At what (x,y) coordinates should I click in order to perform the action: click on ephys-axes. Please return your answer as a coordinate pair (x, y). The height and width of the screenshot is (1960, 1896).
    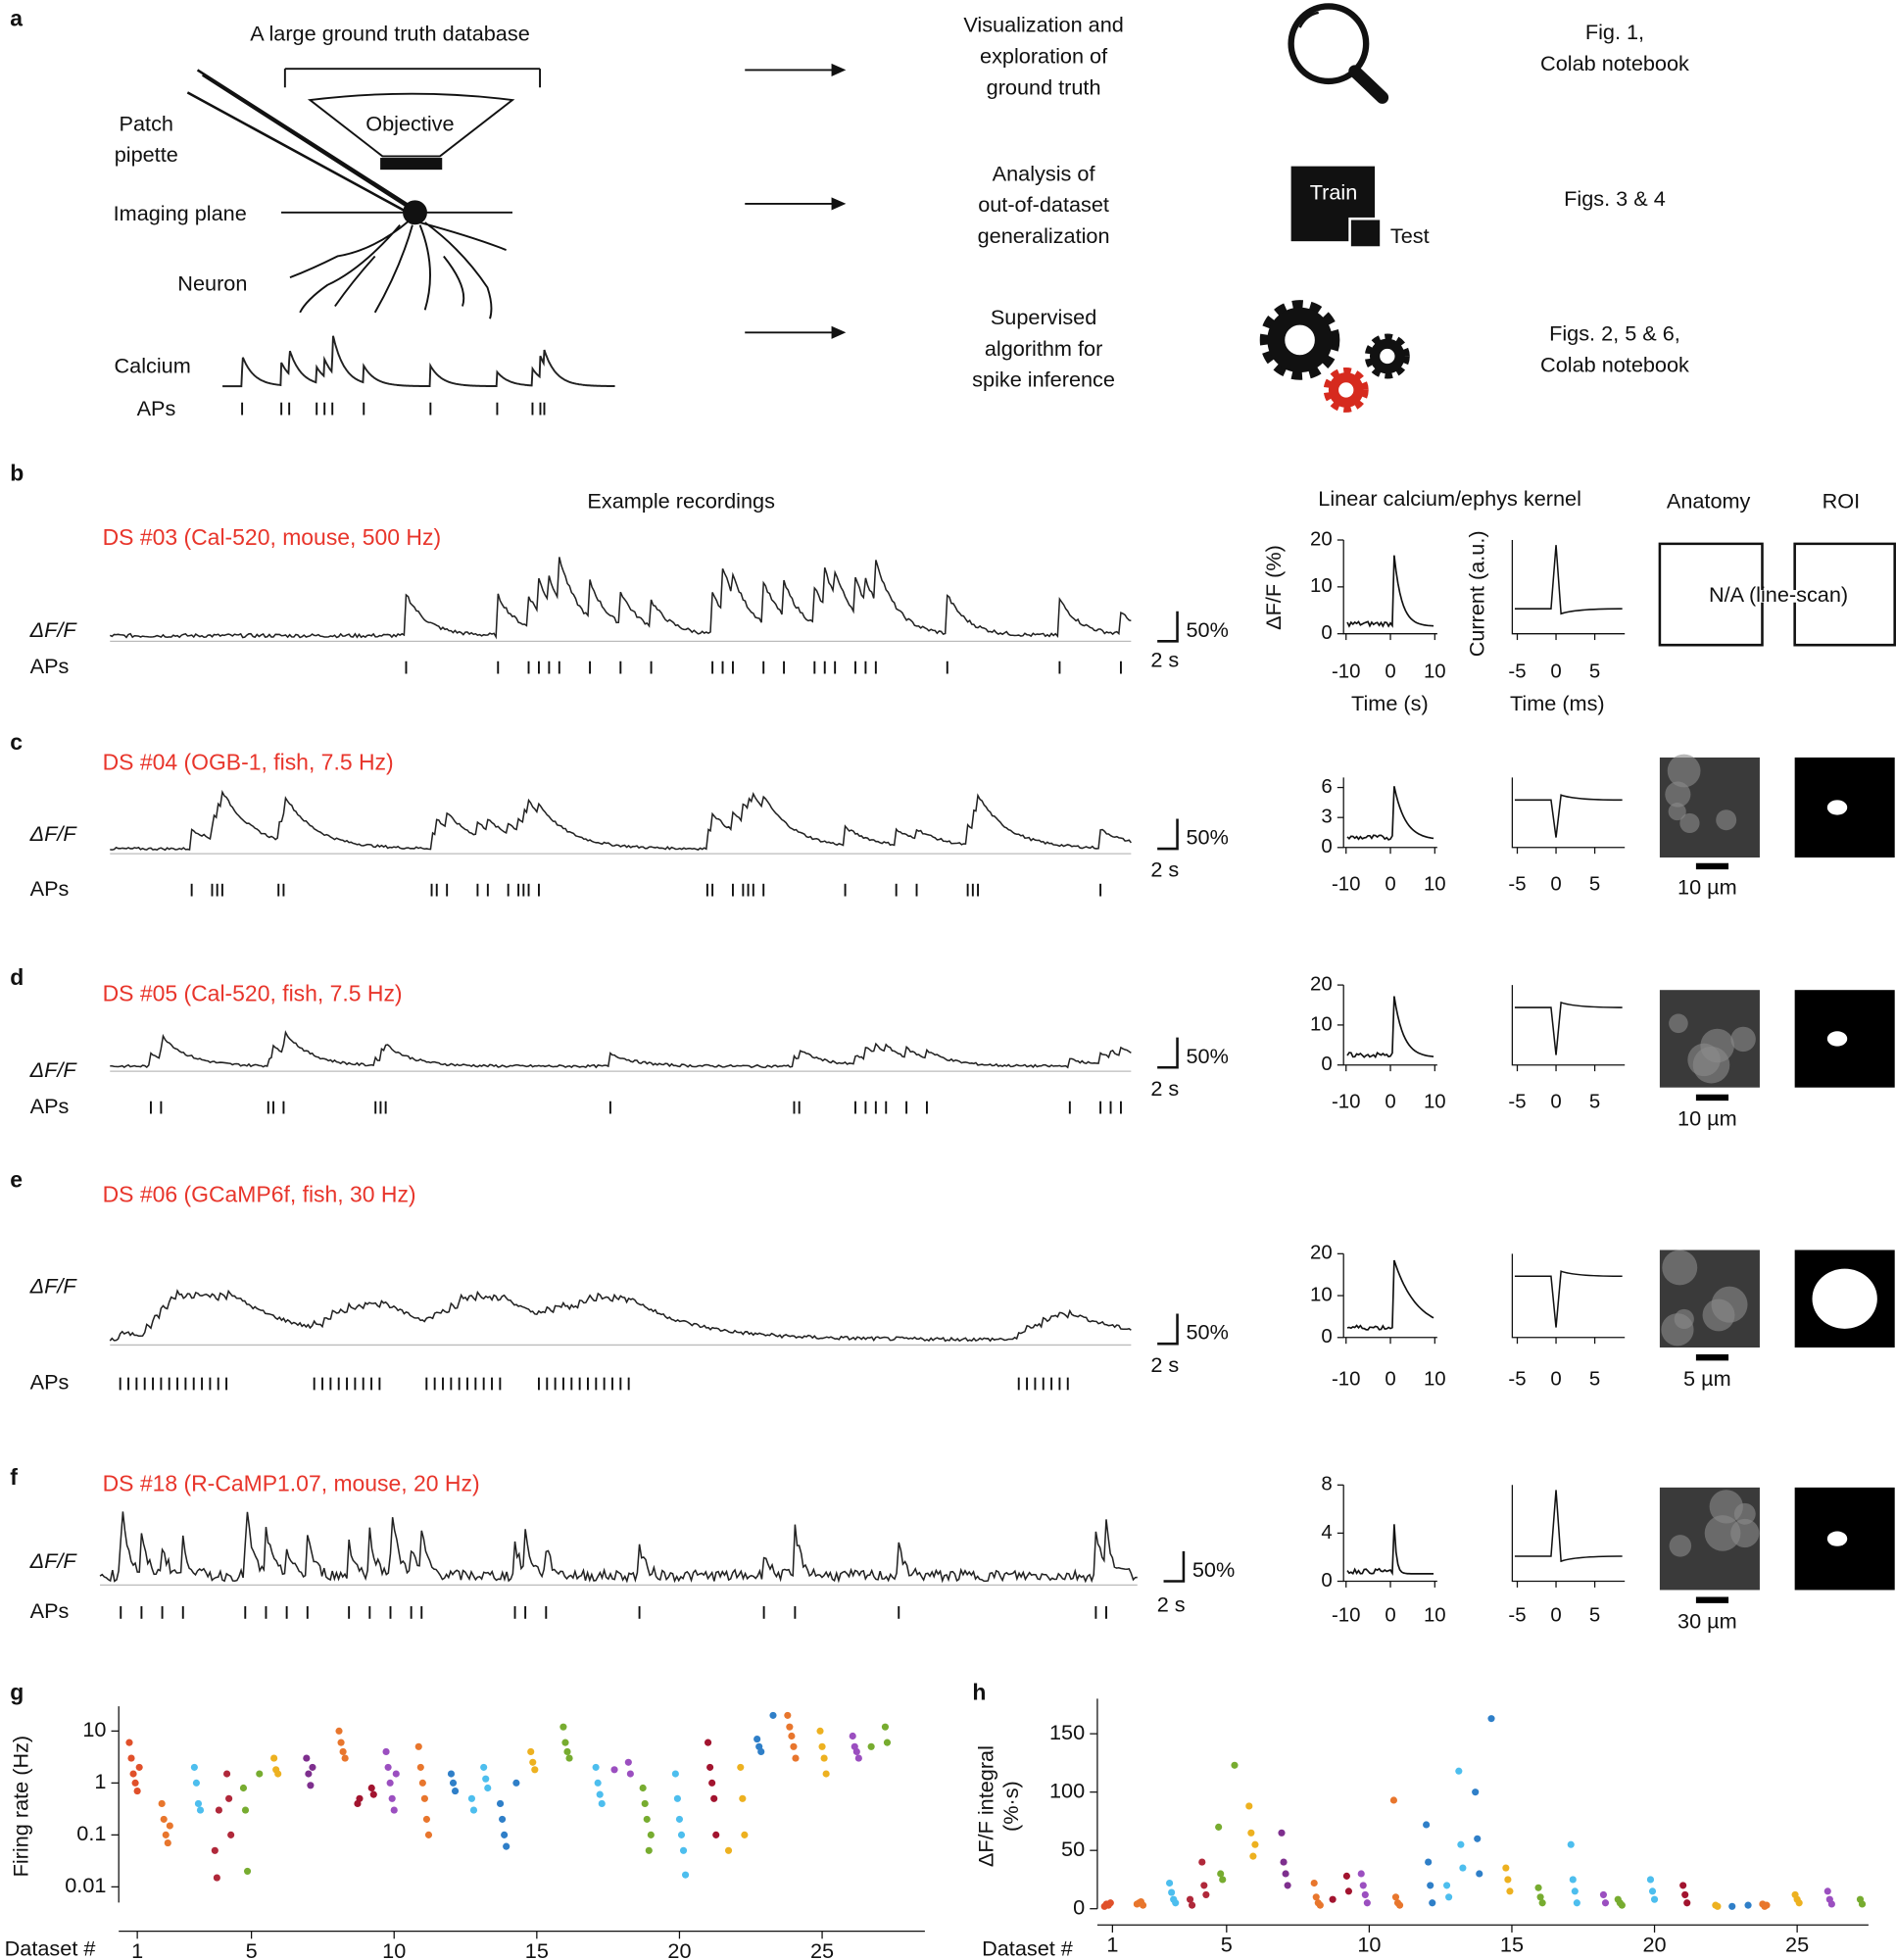
    Looking at the image, I should click on (1568, 1534).